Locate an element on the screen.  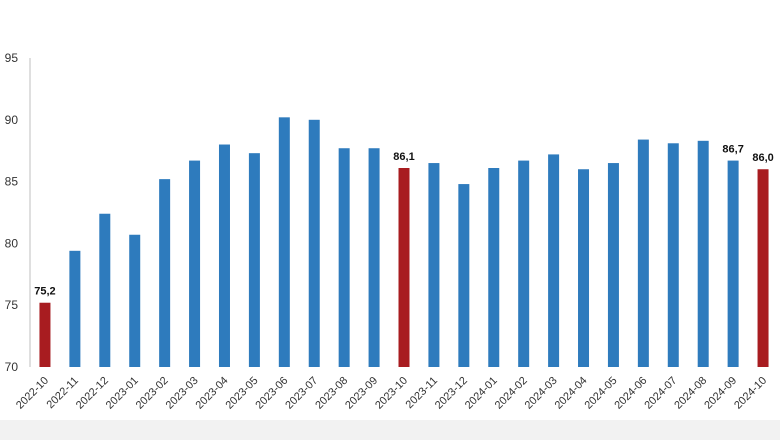
x-tick-label: 2023-10 is located at coordinates (391, 393).